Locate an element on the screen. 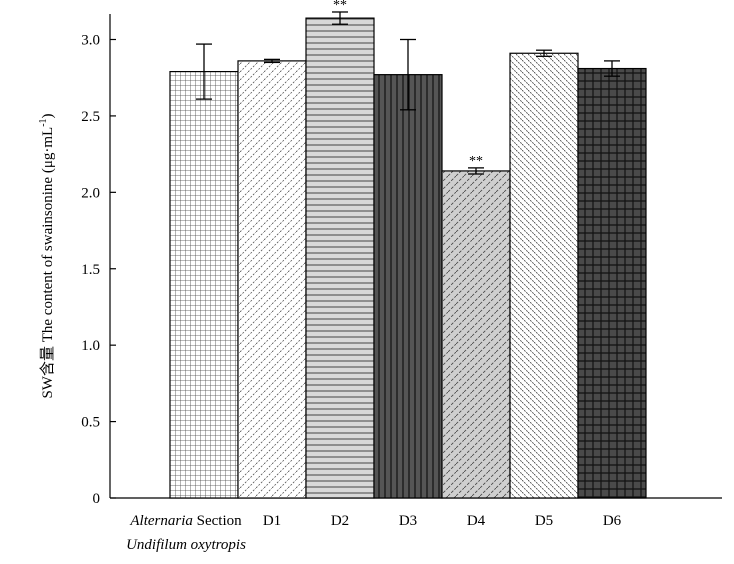 The width and height of the screenshot is (734, 564). x-tick-label: D6 is located at coordinates (612, 521).